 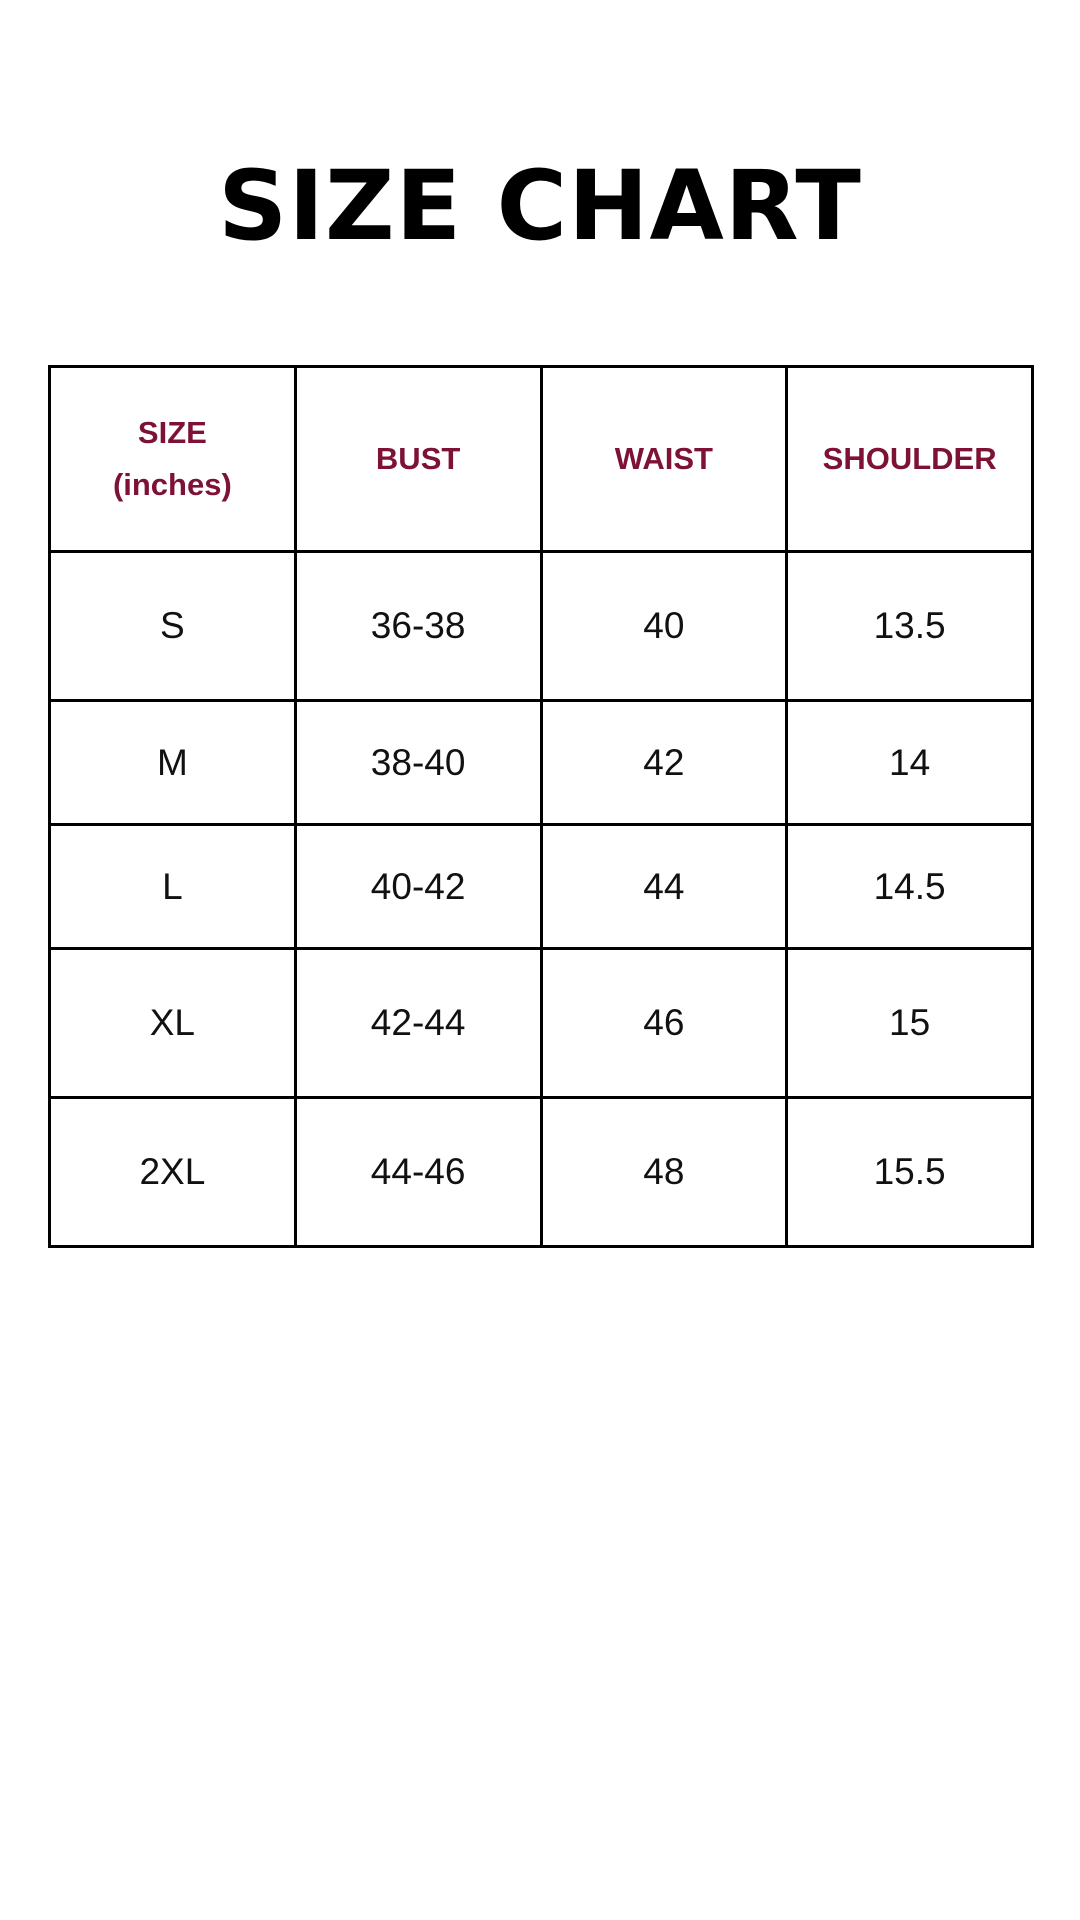 I want to click on column-header-line: SHOULDER, so click(x=909, y=458).